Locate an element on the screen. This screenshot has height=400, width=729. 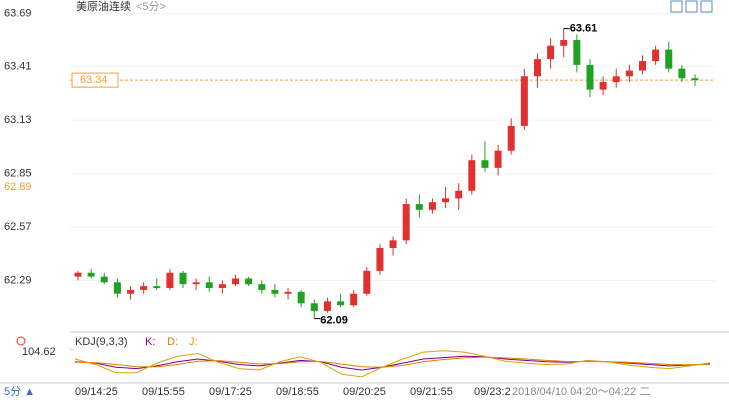
x-tick-label: 09/20:25 is located at coordinates (364, 392).